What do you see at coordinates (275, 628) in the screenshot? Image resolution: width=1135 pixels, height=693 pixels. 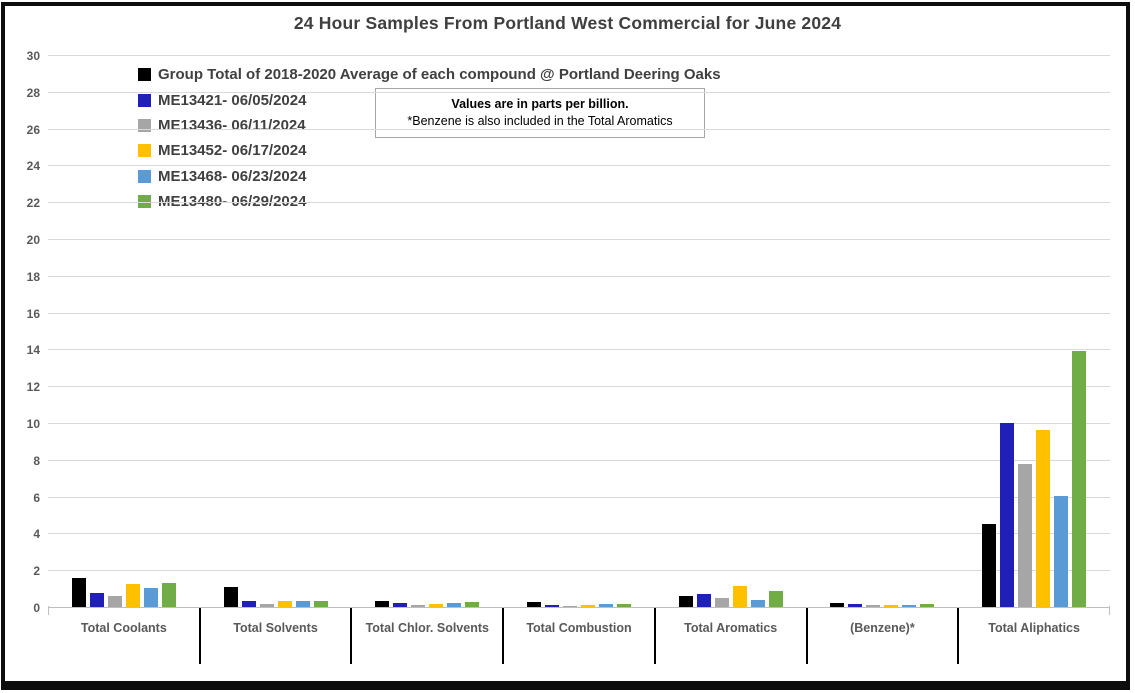 I see `x-category-label: Total Solvents` at bounding box center [275, 628].